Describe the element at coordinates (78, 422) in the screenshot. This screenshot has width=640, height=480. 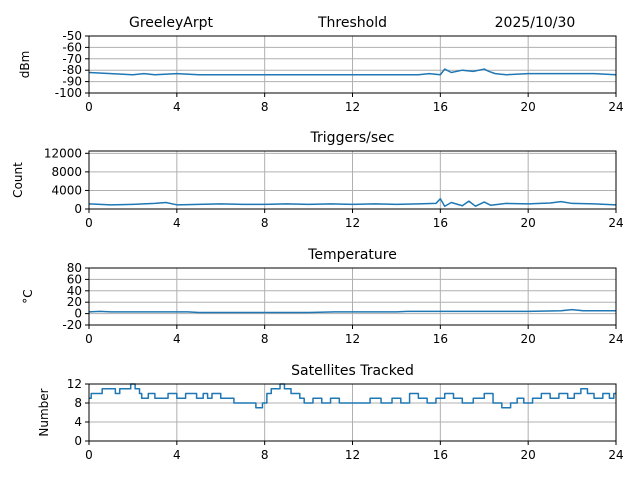
I see `y-tick-label: 4` at that location.